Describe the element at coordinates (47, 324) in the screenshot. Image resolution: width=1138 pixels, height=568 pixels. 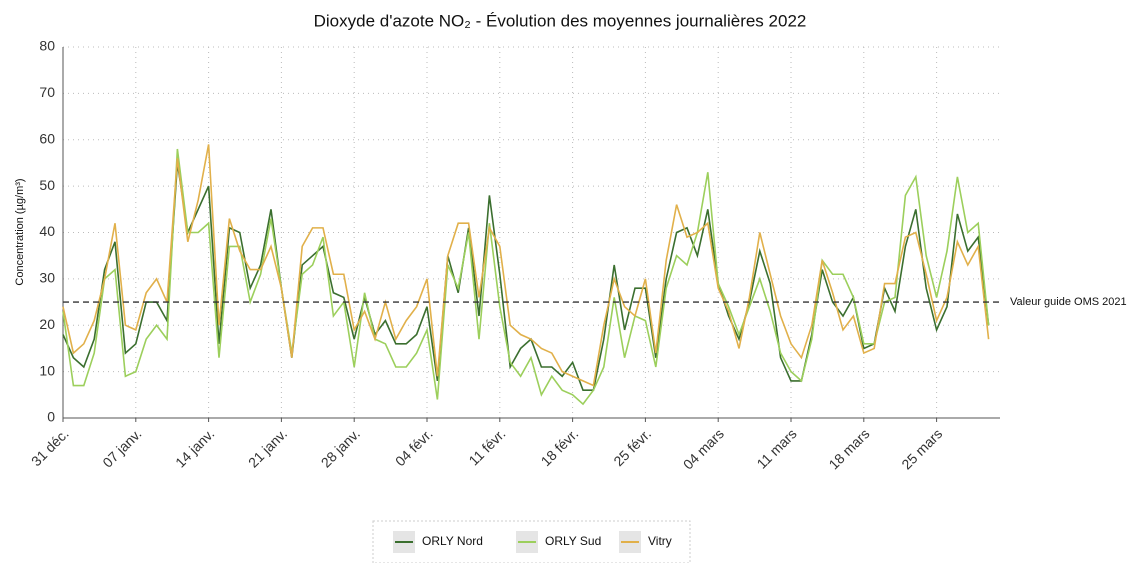
I see `y-tick-label: 20` at that location.